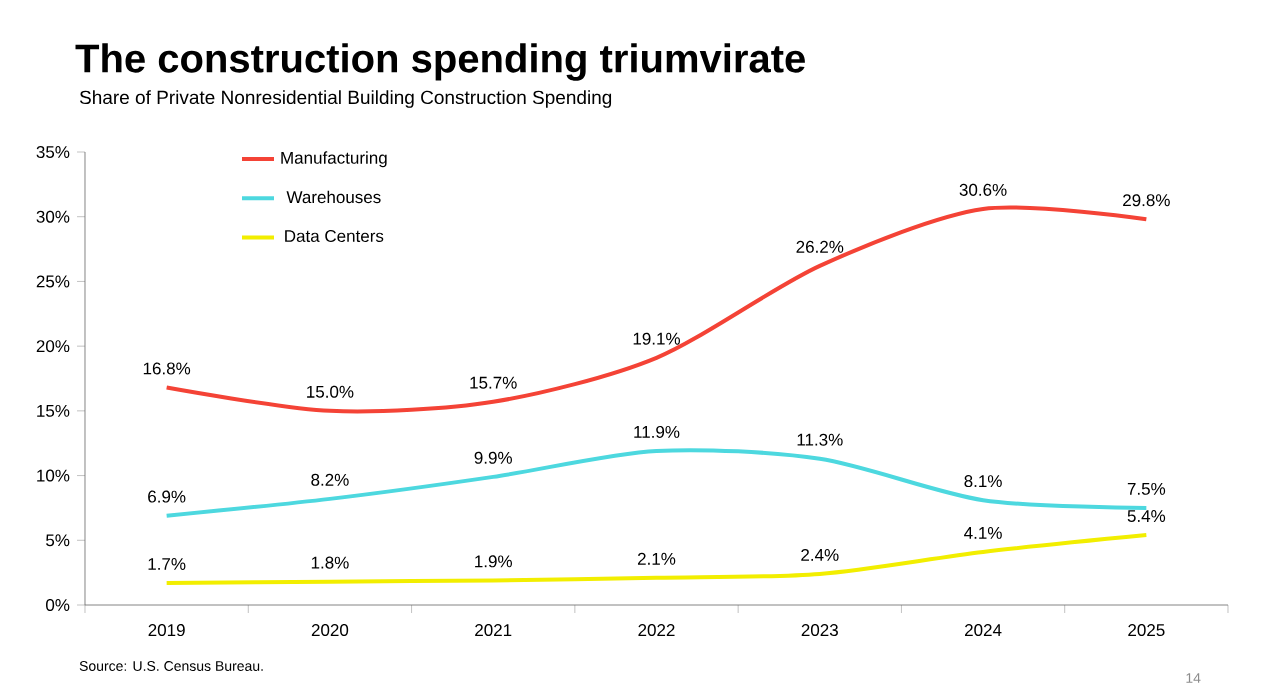  I want to click on data-label: 1.9%, so click(493, 561).